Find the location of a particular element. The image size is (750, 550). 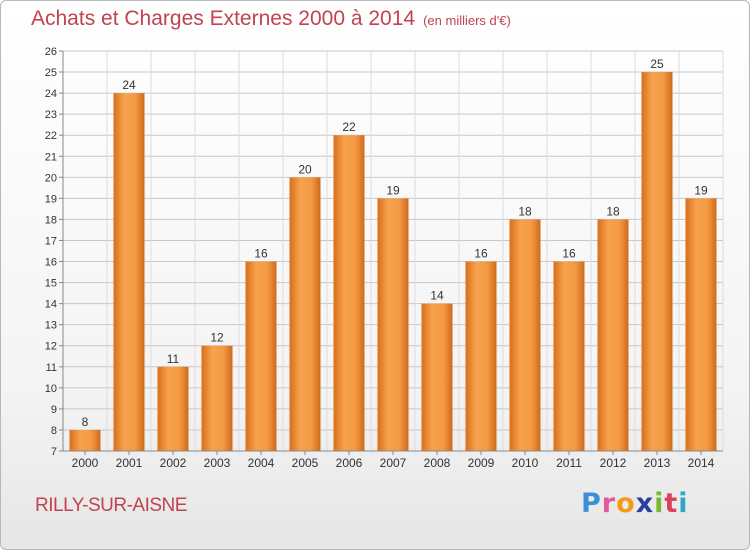

x-tick-label: 2007 is located at coordinates (393, 463).